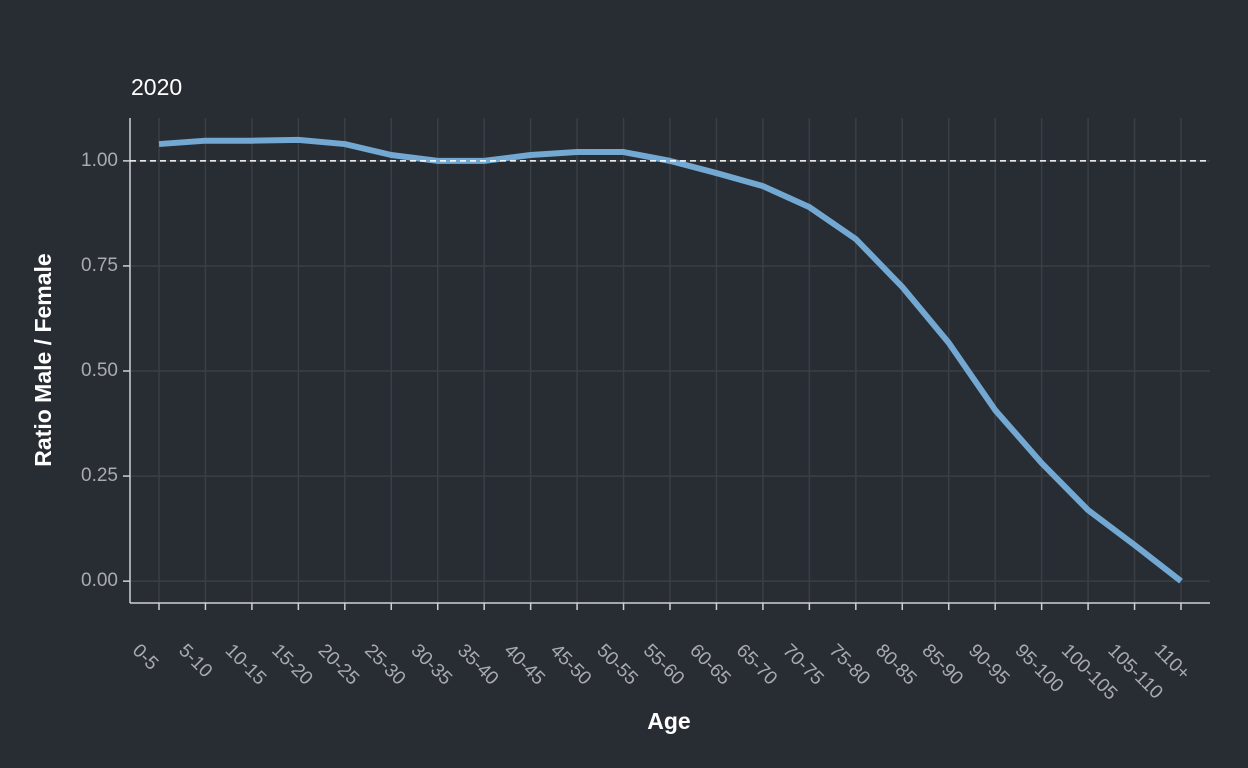  I want to click on x-tick-label: 70-75, so click(802, 664).